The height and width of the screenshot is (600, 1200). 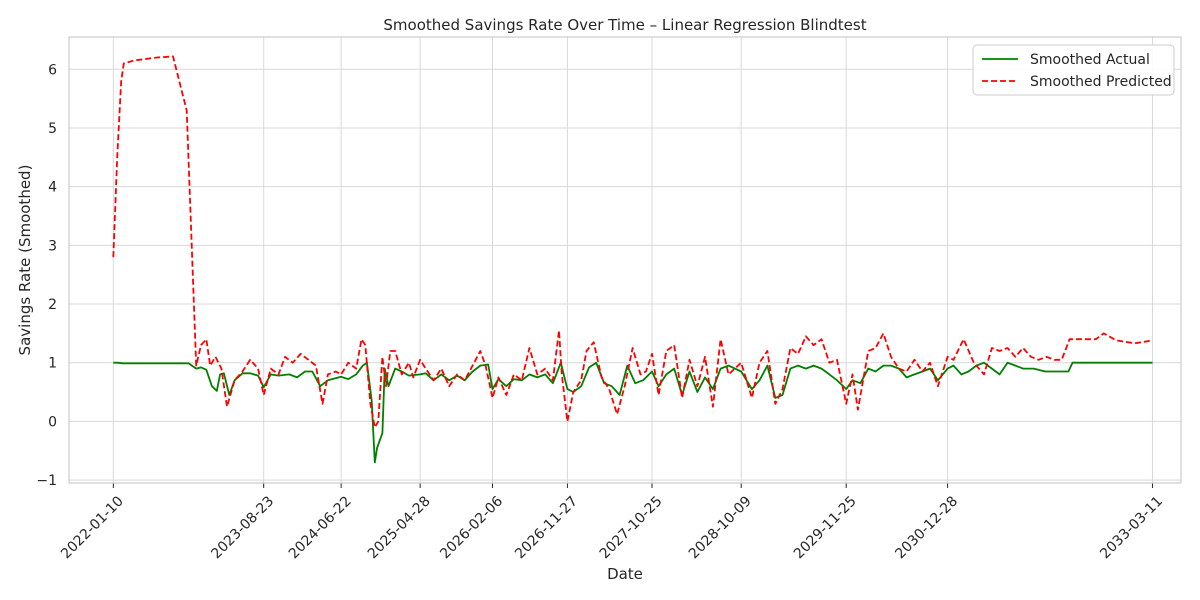 I want to click on y-tick-label: 0, so click(x=52, y=422).